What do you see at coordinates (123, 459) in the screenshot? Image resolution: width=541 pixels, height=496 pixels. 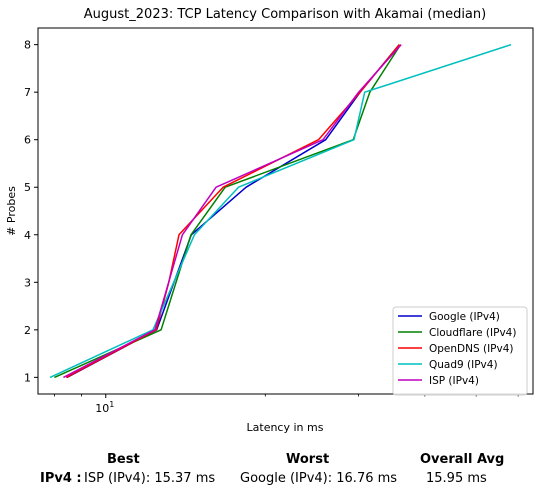 I see `best-header: Best` at bounding box center [123, 459].